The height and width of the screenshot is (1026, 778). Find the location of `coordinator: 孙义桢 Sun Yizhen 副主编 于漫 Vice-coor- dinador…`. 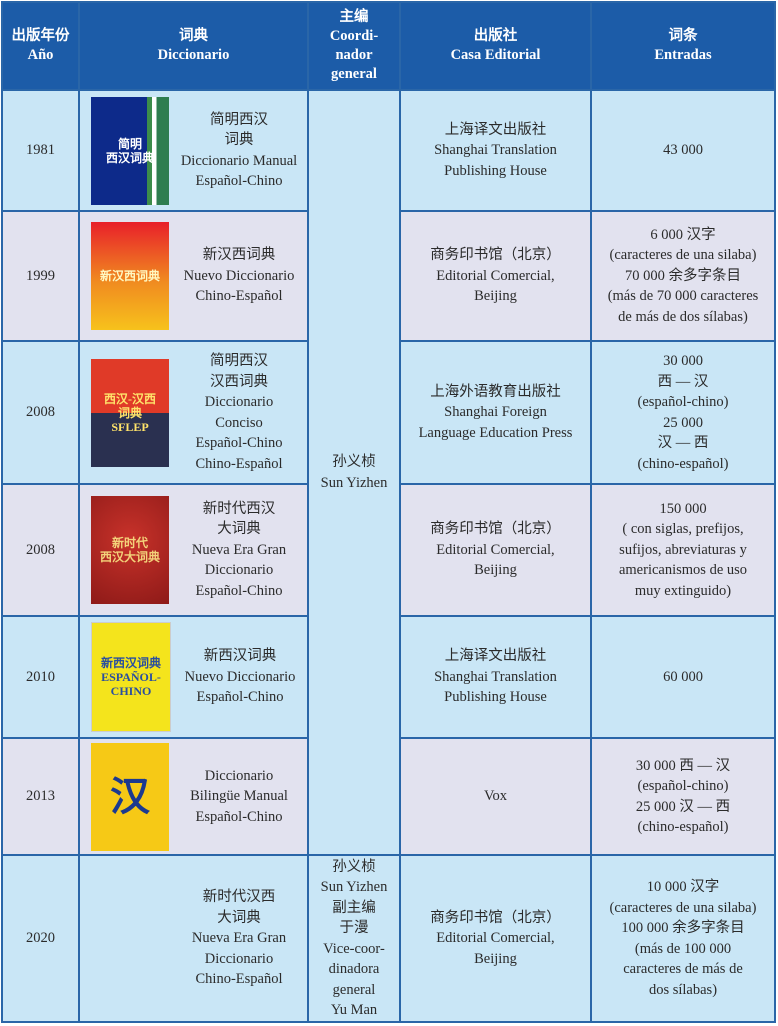

coordinator: 孙义桢 Sun Yizhen 副主编 于漫 Vice-coor- dinador… is located at coordinates (354, 938).